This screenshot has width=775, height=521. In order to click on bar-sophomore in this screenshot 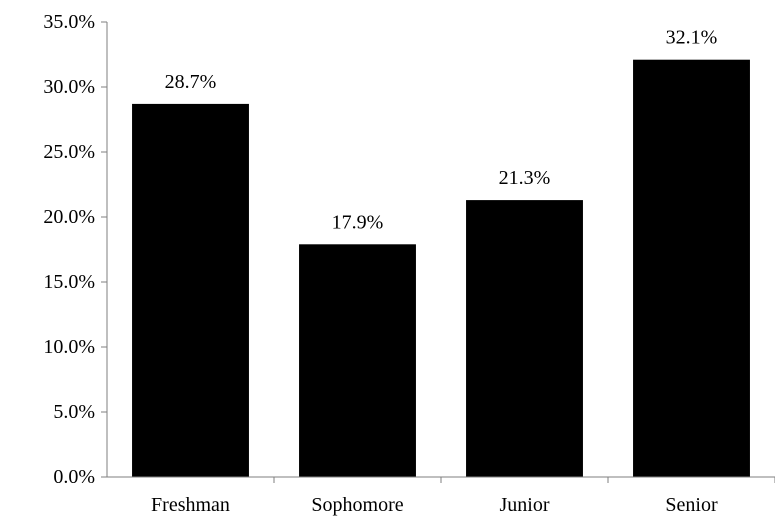, I will do `click(357, 360)`.